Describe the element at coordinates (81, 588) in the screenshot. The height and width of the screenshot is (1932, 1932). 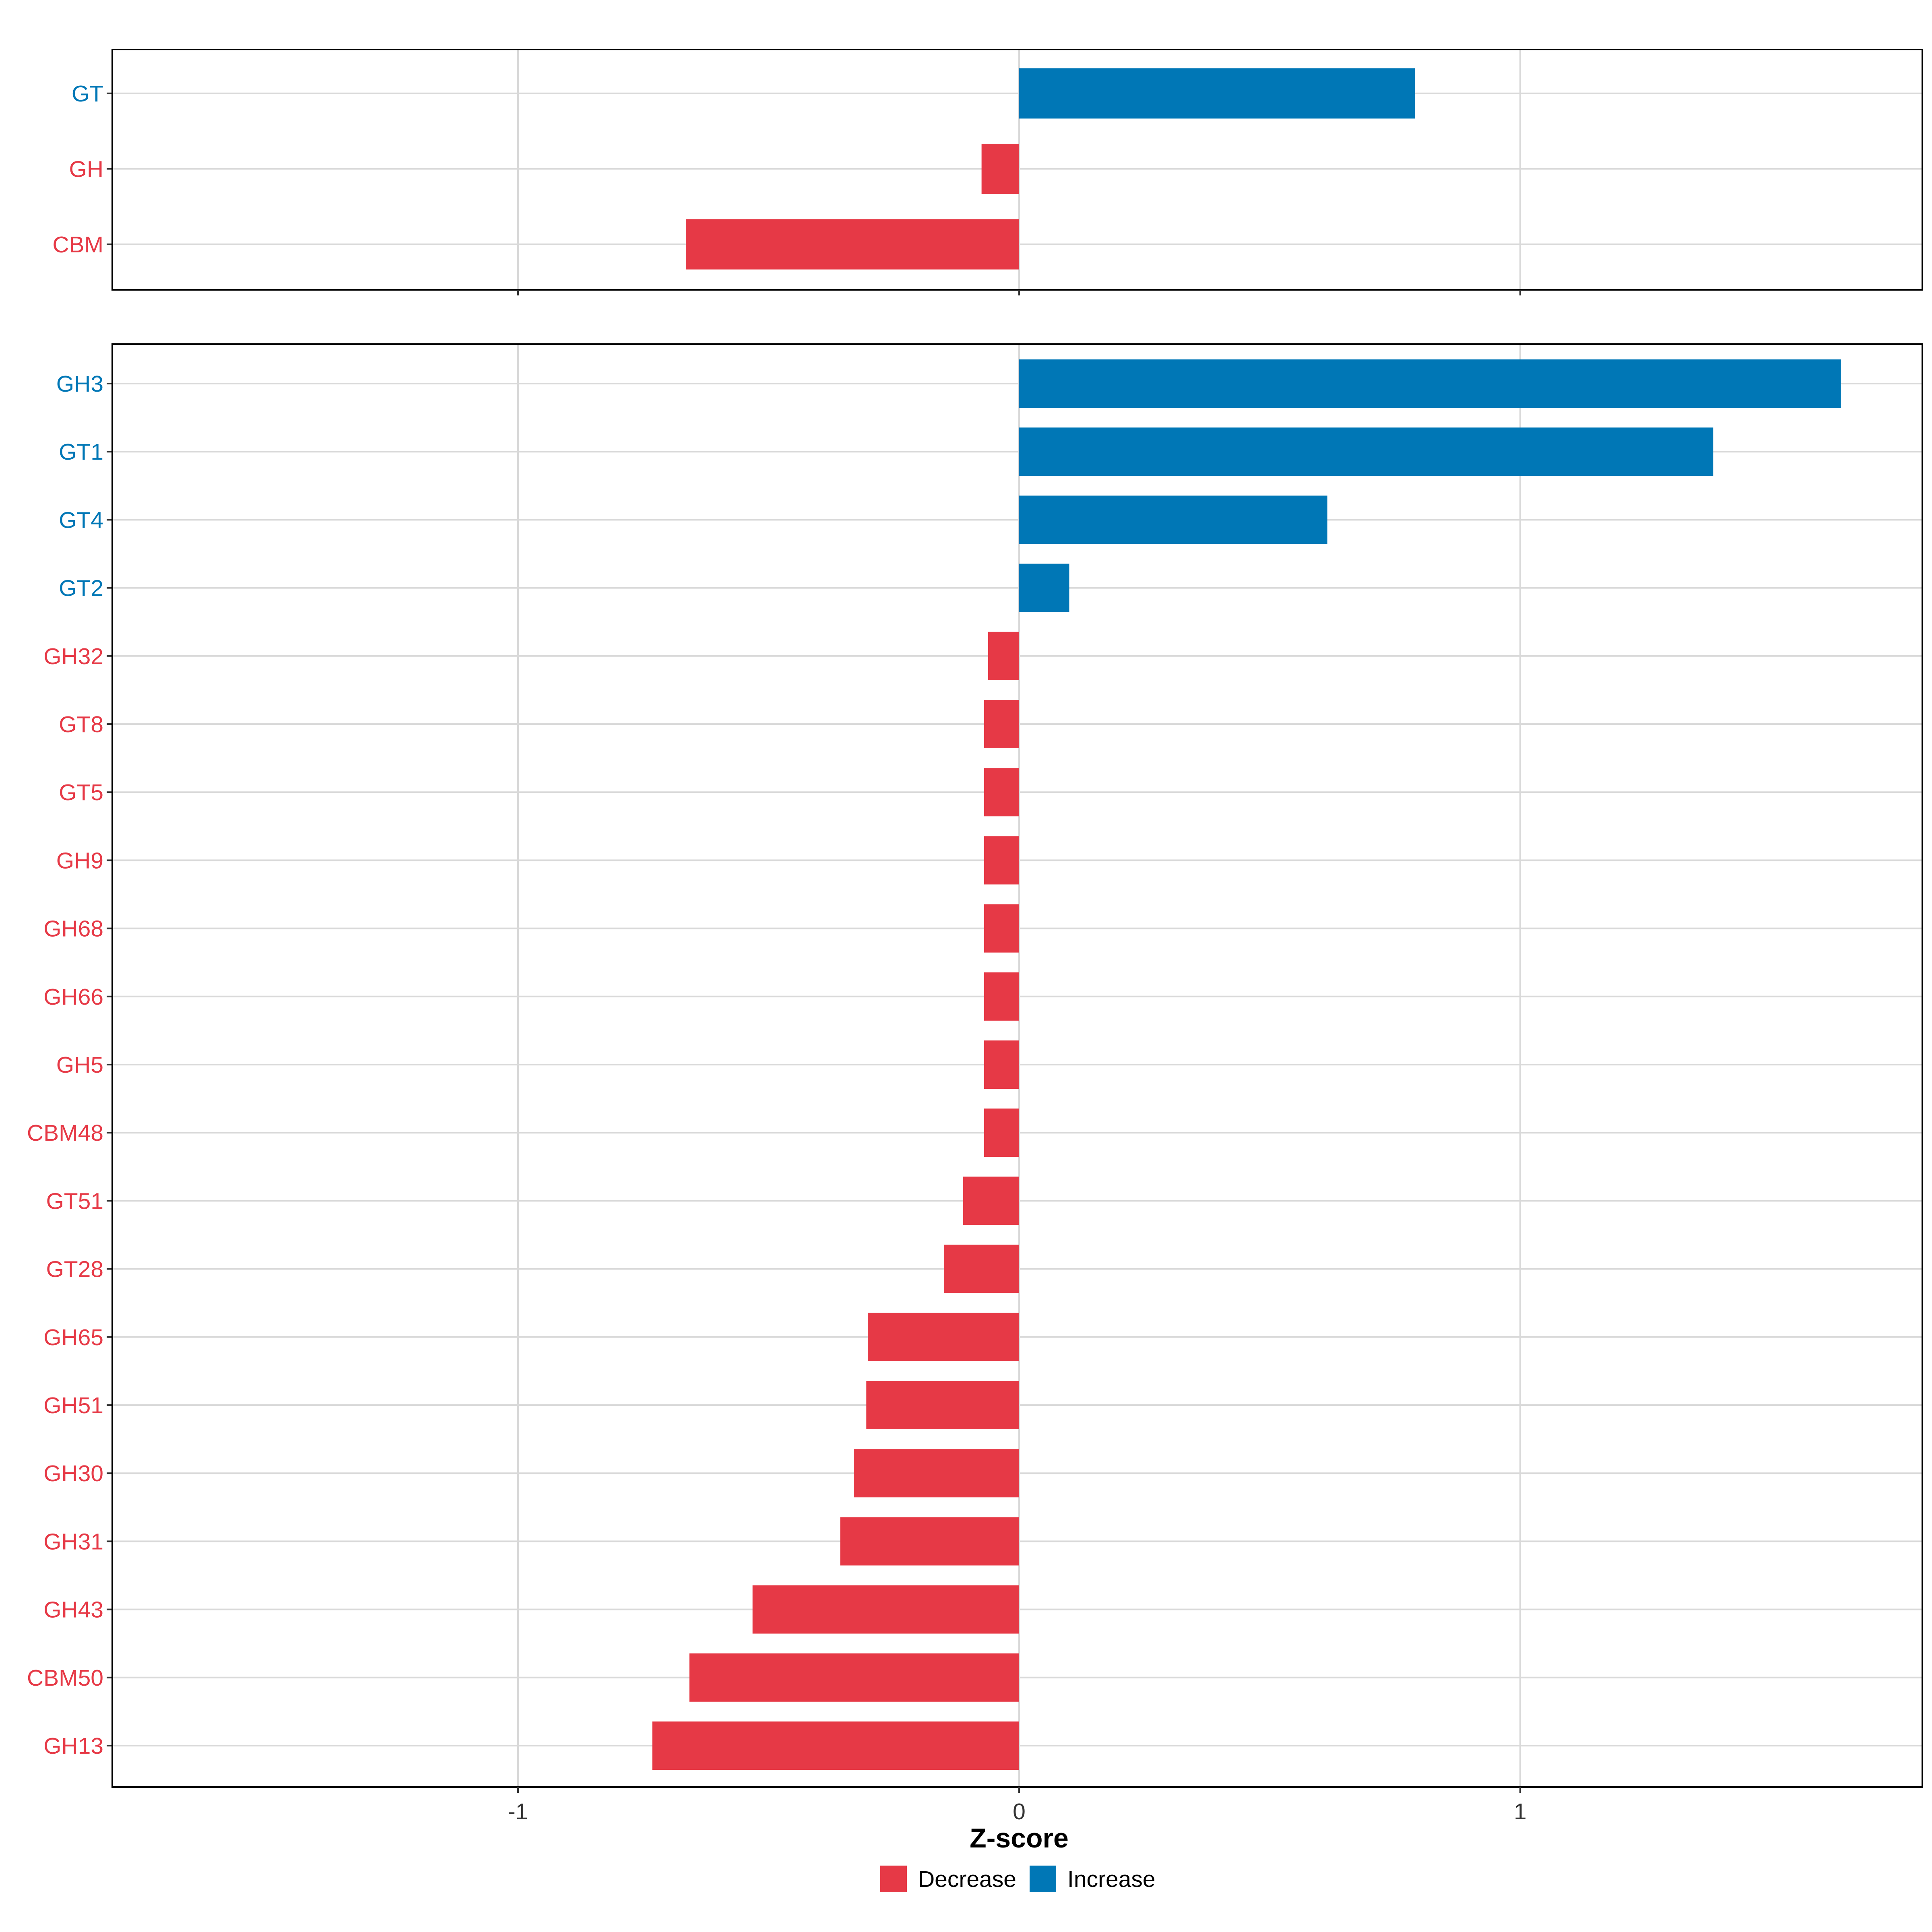
I see `bottom-ylabel-GT2: GT2` at that location.